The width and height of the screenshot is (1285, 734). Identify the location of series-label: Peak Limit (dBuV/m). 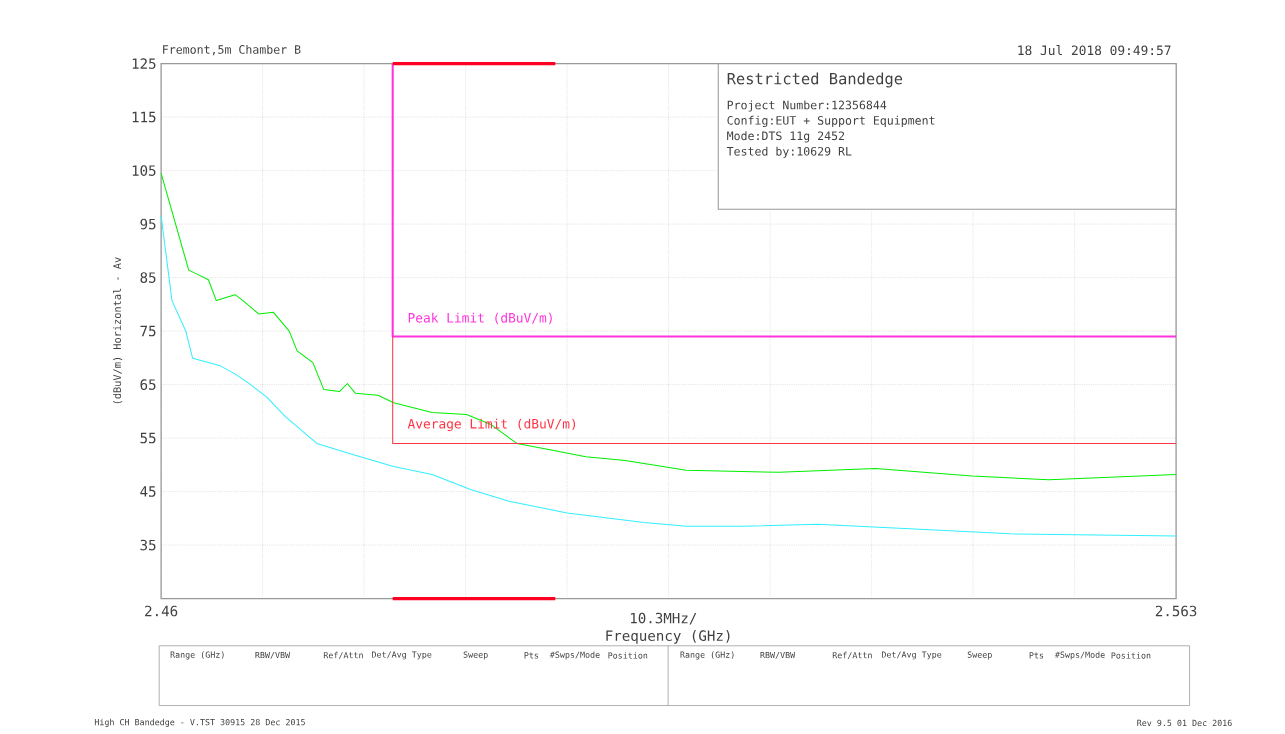
(480, 318).